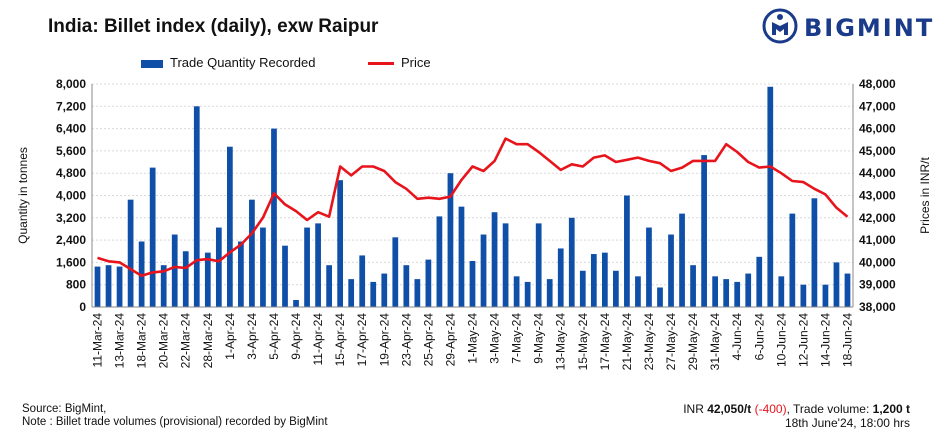 This screenshot has width=942, height=444. What do you see at coordinates (406, 340) in the screenshot?
I see `x-tick-label: 23-Apr-24` at bounding box center [406, 340].